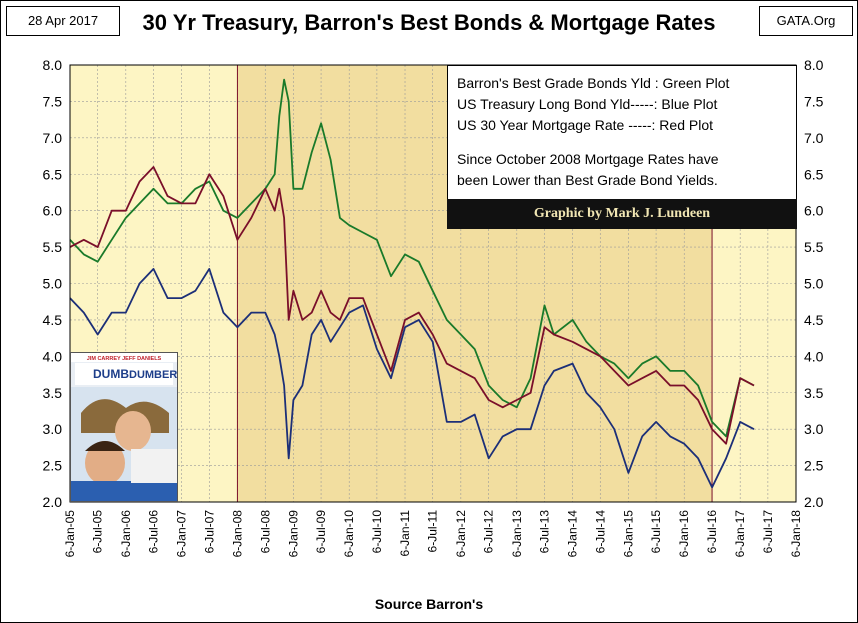 The height and width of the screenshot is (623, 858). What do you see at coordinates (153, 375) in the screenshot?
I see `poster-title-right: DUMBER` at bounding box center [153, 375].